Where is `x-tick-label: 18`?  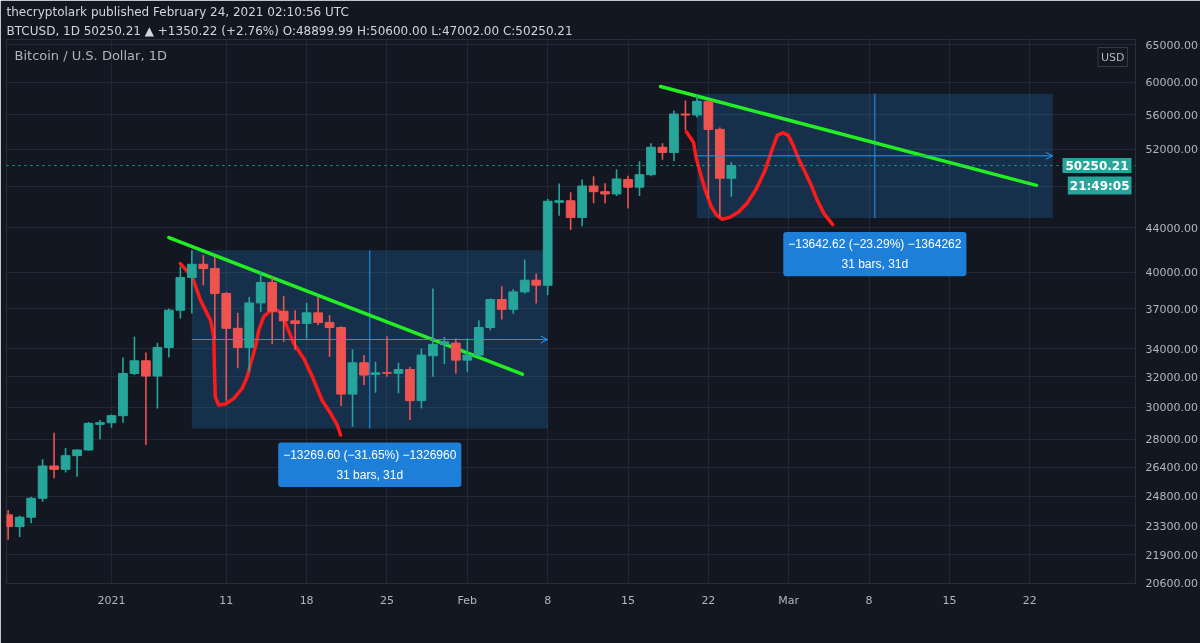 x-tick-label: 18 is located at coordinates (306, 600).